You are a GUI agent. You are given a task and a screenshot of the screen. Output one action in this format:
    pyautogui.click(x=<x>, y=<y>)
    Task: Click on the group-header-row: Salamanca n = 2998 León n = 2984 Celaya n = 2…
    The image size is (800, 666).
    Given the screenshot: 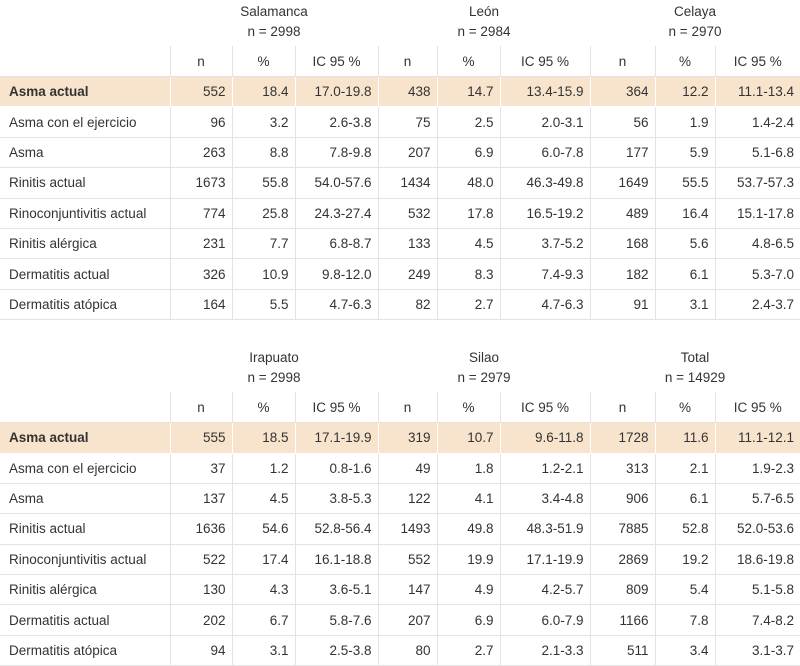 What is the action you would take?
    pyautogui.click(x=400, y=23)
    